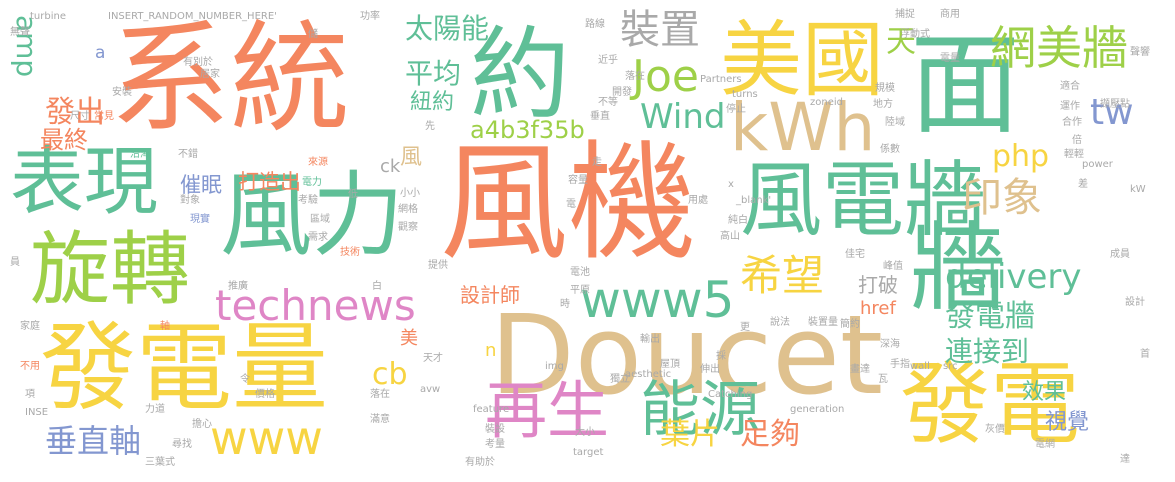 The image size is (1175, 482). Describe the element at coordinates (238, 286) in the screenshot. I see `cloud-word: 推廣` at that location.